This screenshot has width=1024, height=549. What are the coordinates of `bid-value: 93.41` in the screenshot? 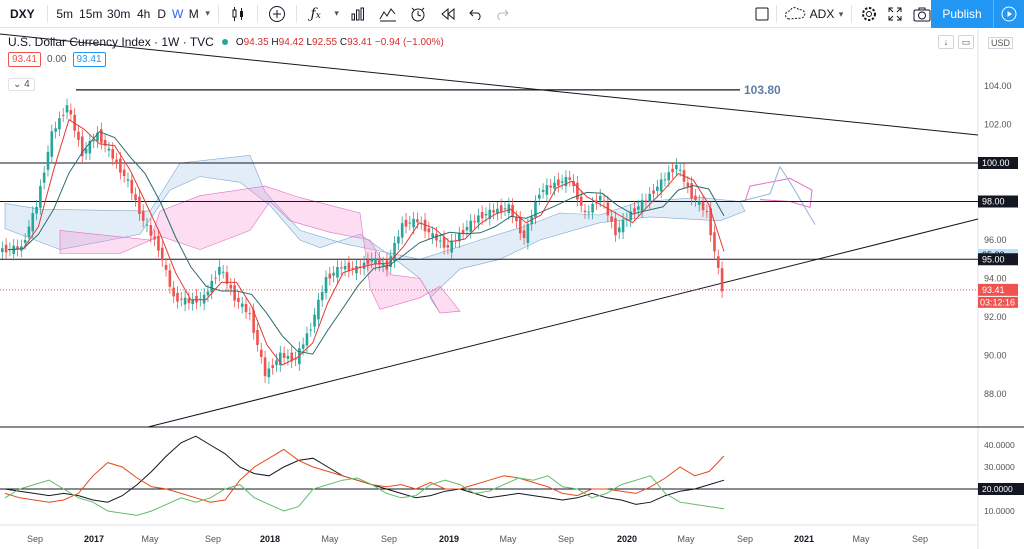 It's located at (25, 59).